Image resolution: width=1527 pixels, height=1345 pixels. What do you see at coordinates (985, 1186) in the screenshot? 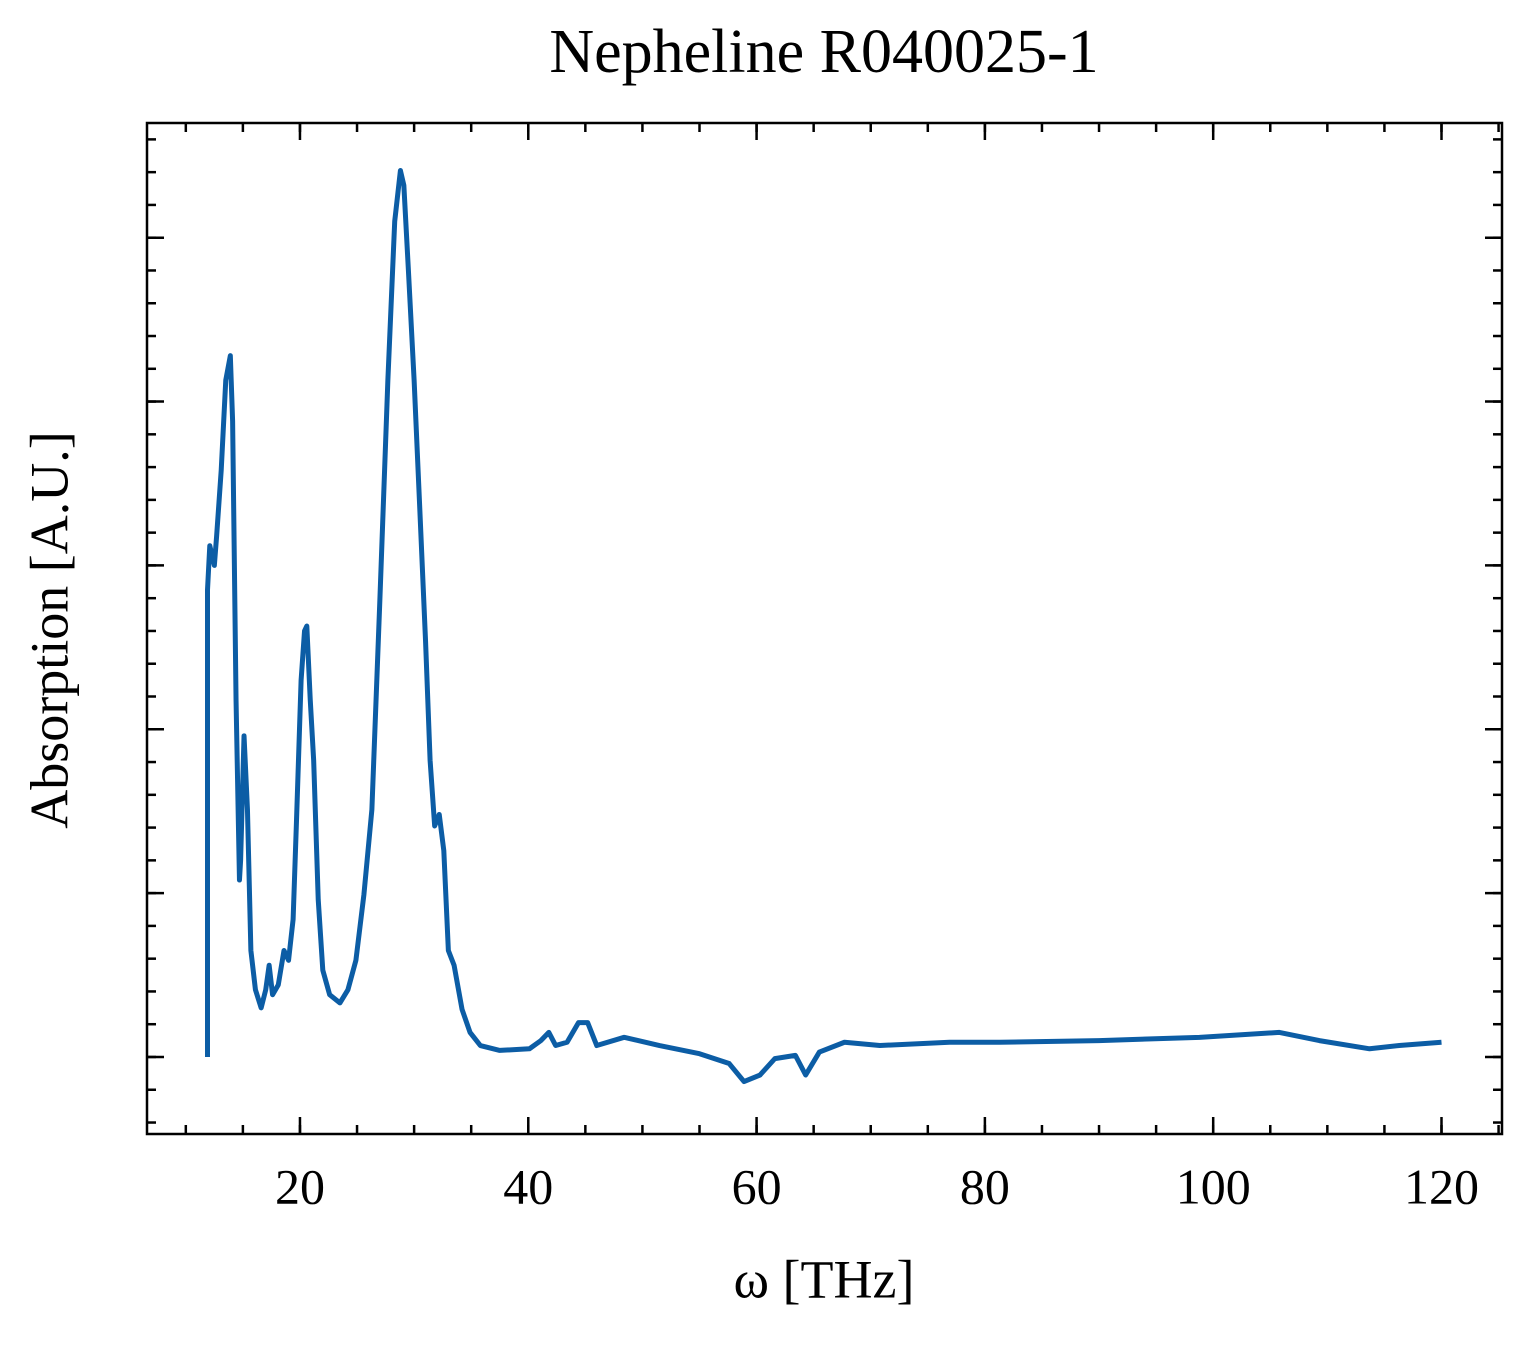
I see `x-tick-label: 80` at bounding box center [985, 1186].